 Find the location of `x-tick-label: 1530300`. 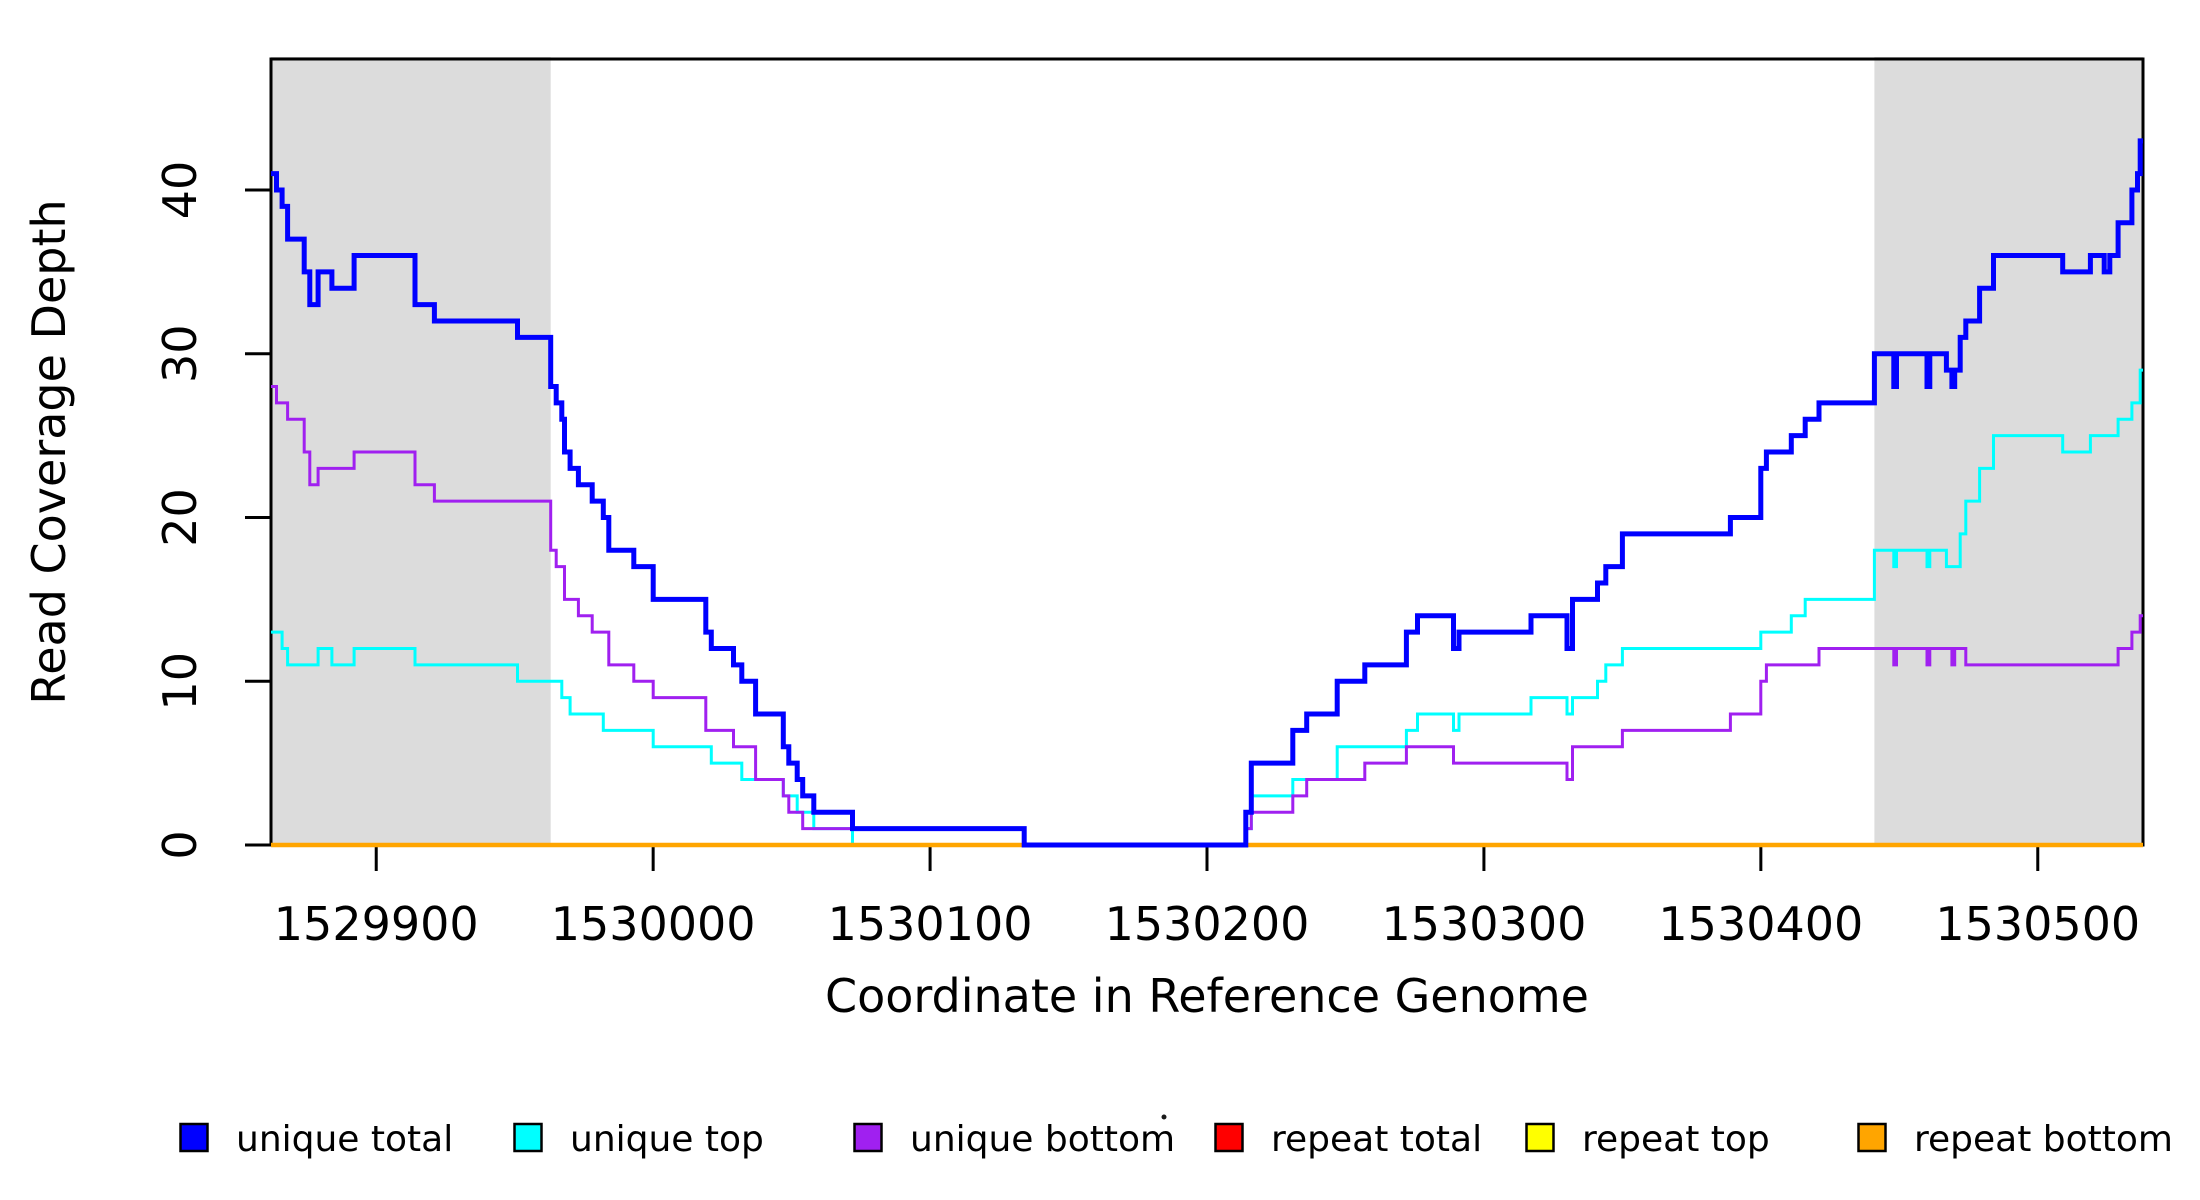

x-tick-label: 1530300 is located at coordinates (1483, 924).